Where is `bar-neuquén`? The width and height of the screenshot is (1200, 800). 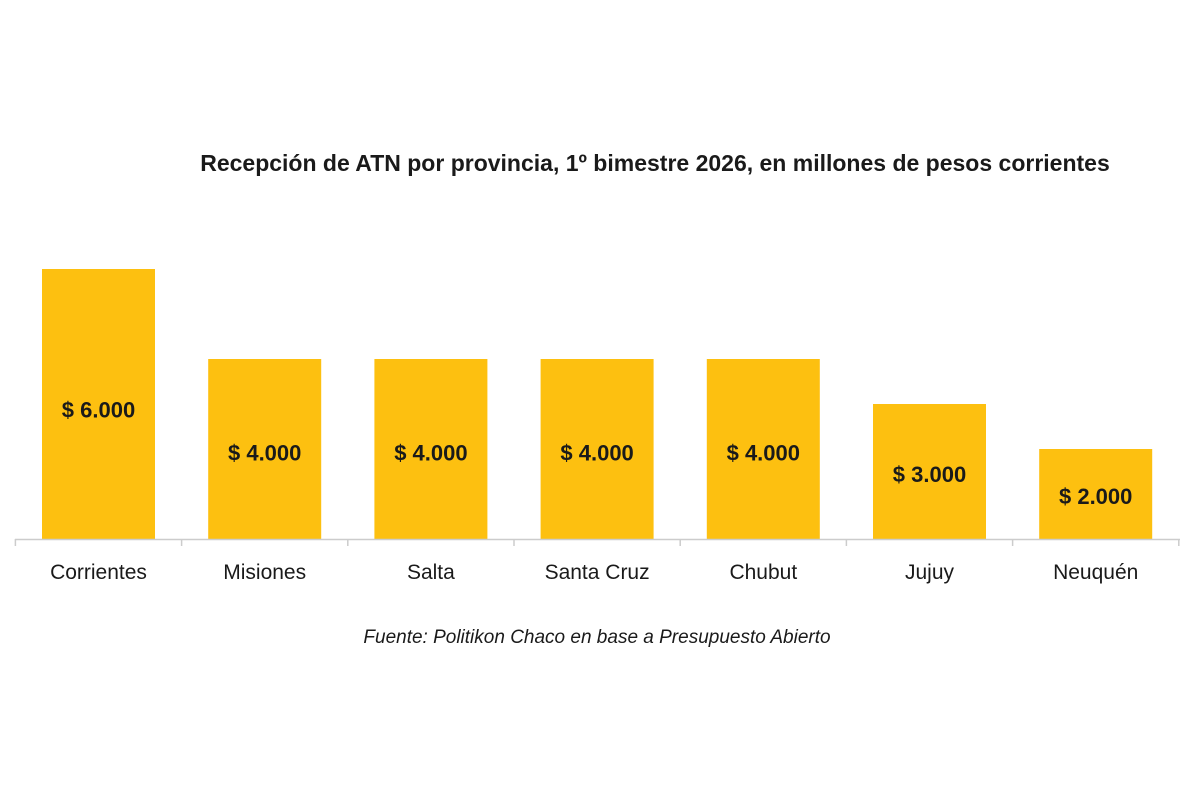 bar-neuquén is located at coordinates (1096, 494).